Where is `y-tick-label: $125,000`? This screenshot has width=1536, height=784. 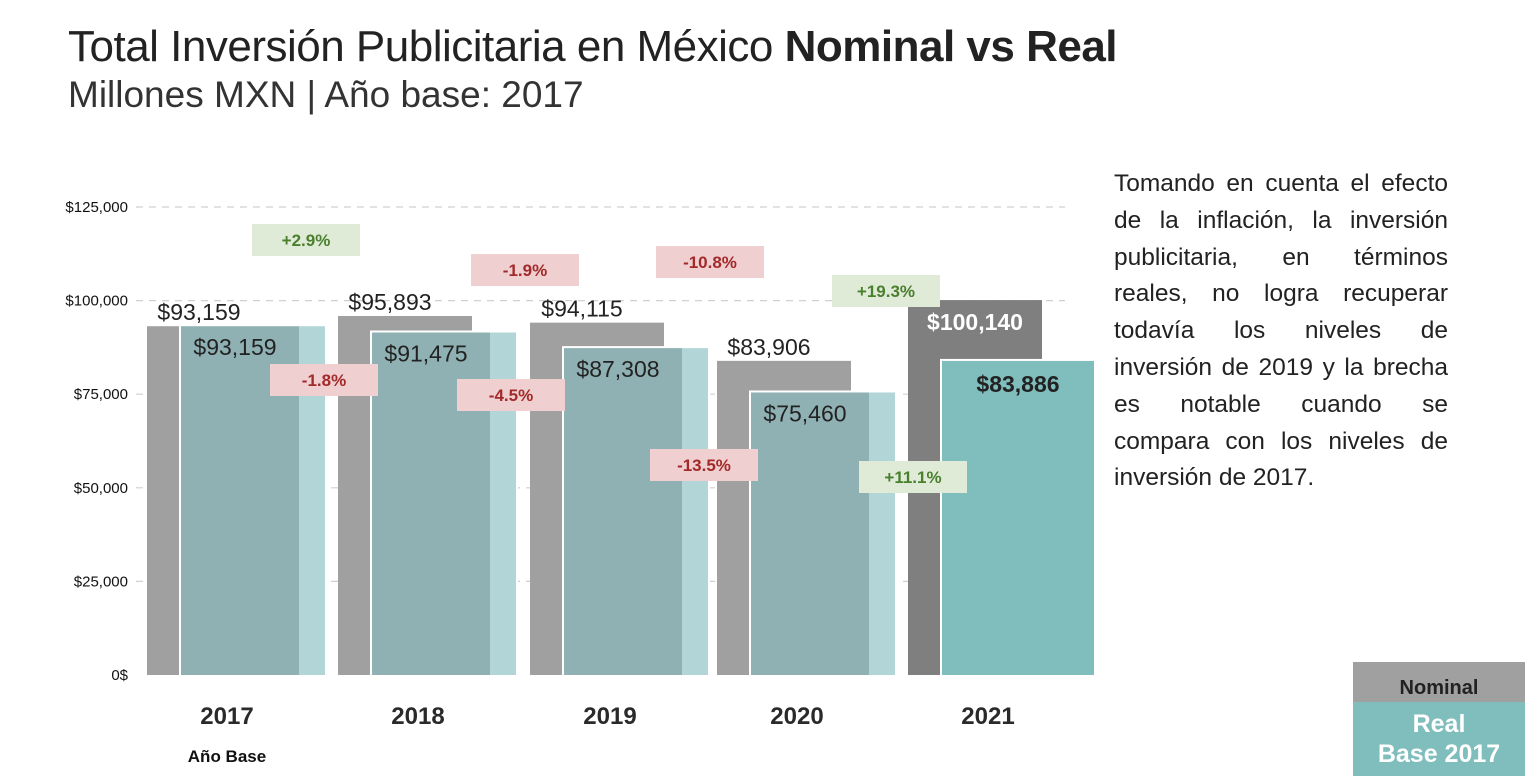
y-tick-label: $125,000 is located at coordinates (96, 207).